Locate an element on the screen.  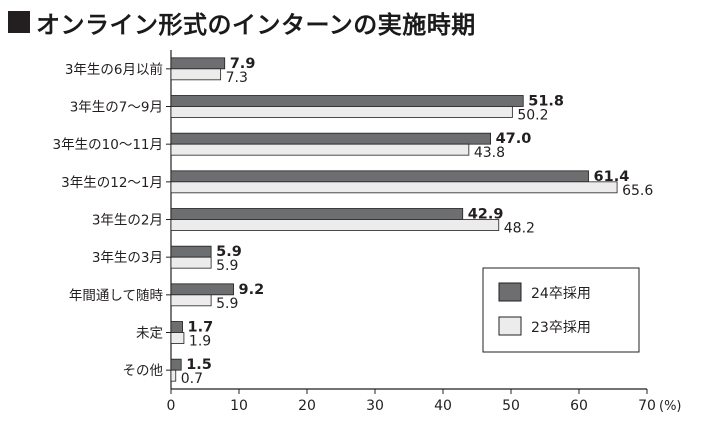
data-label-24-sotsu: 1.7 is located at coordinates (201, 328).